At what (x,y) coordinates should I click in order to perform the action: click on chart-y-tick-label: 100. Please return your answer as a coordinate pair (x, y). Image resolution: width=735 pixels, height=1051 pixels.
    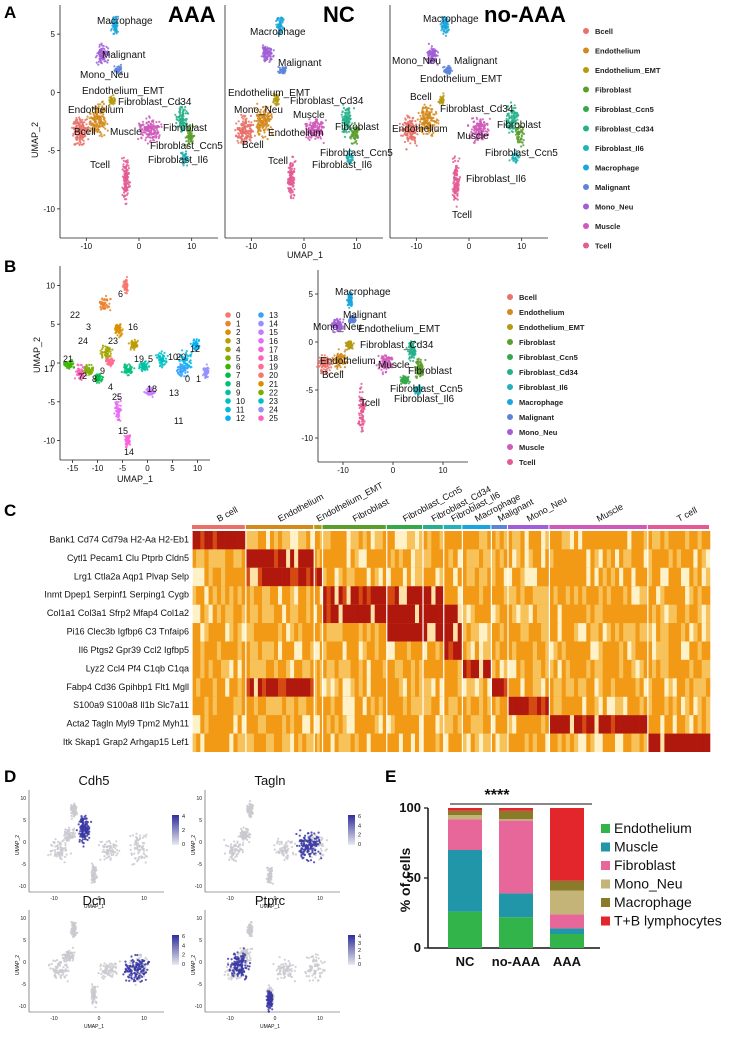
    Looking at the image, I should click on (410, 807).